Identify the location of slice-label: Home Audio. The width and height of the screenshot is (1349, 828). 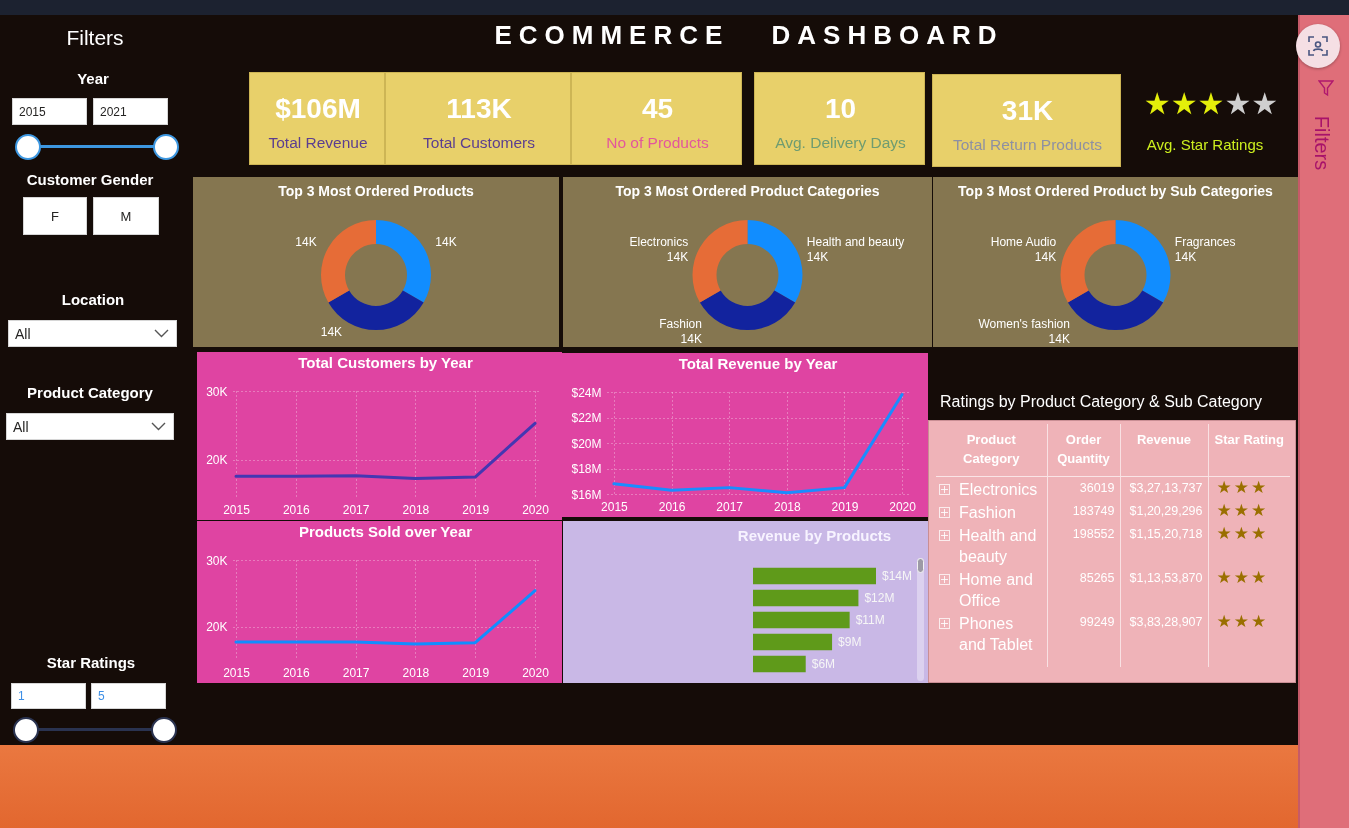
(1023, 241).